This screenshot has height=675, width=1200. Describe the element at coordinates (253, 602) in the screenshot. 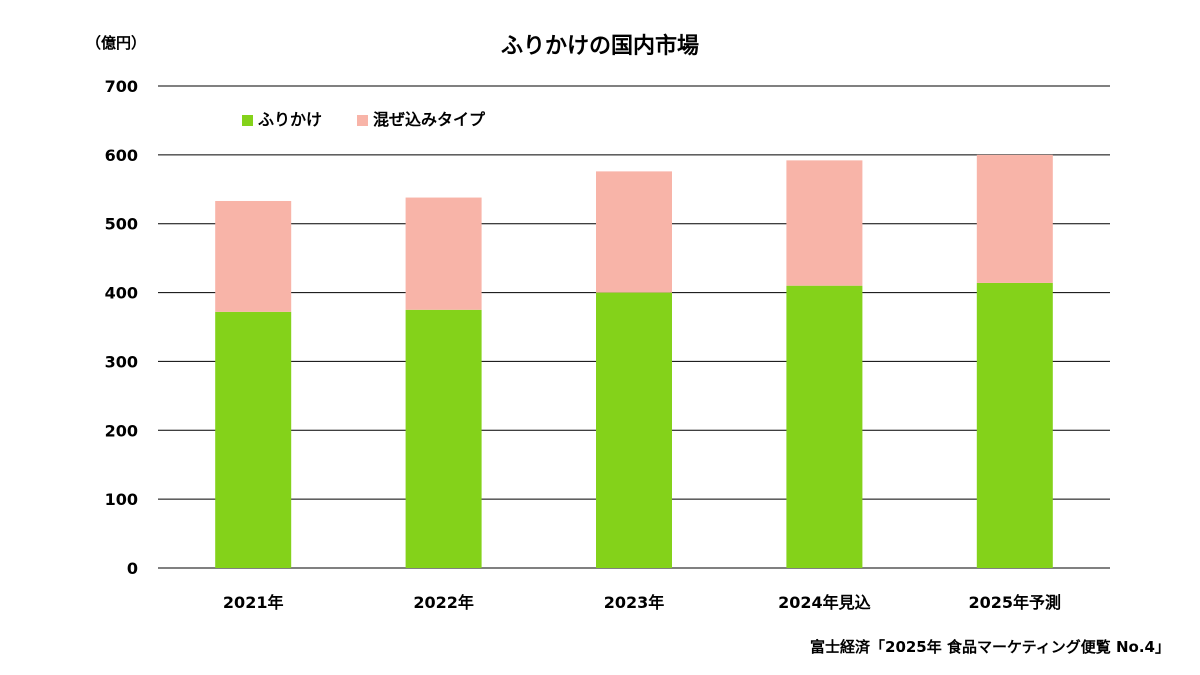

I see `x-tick-label: 2021年` at that location.